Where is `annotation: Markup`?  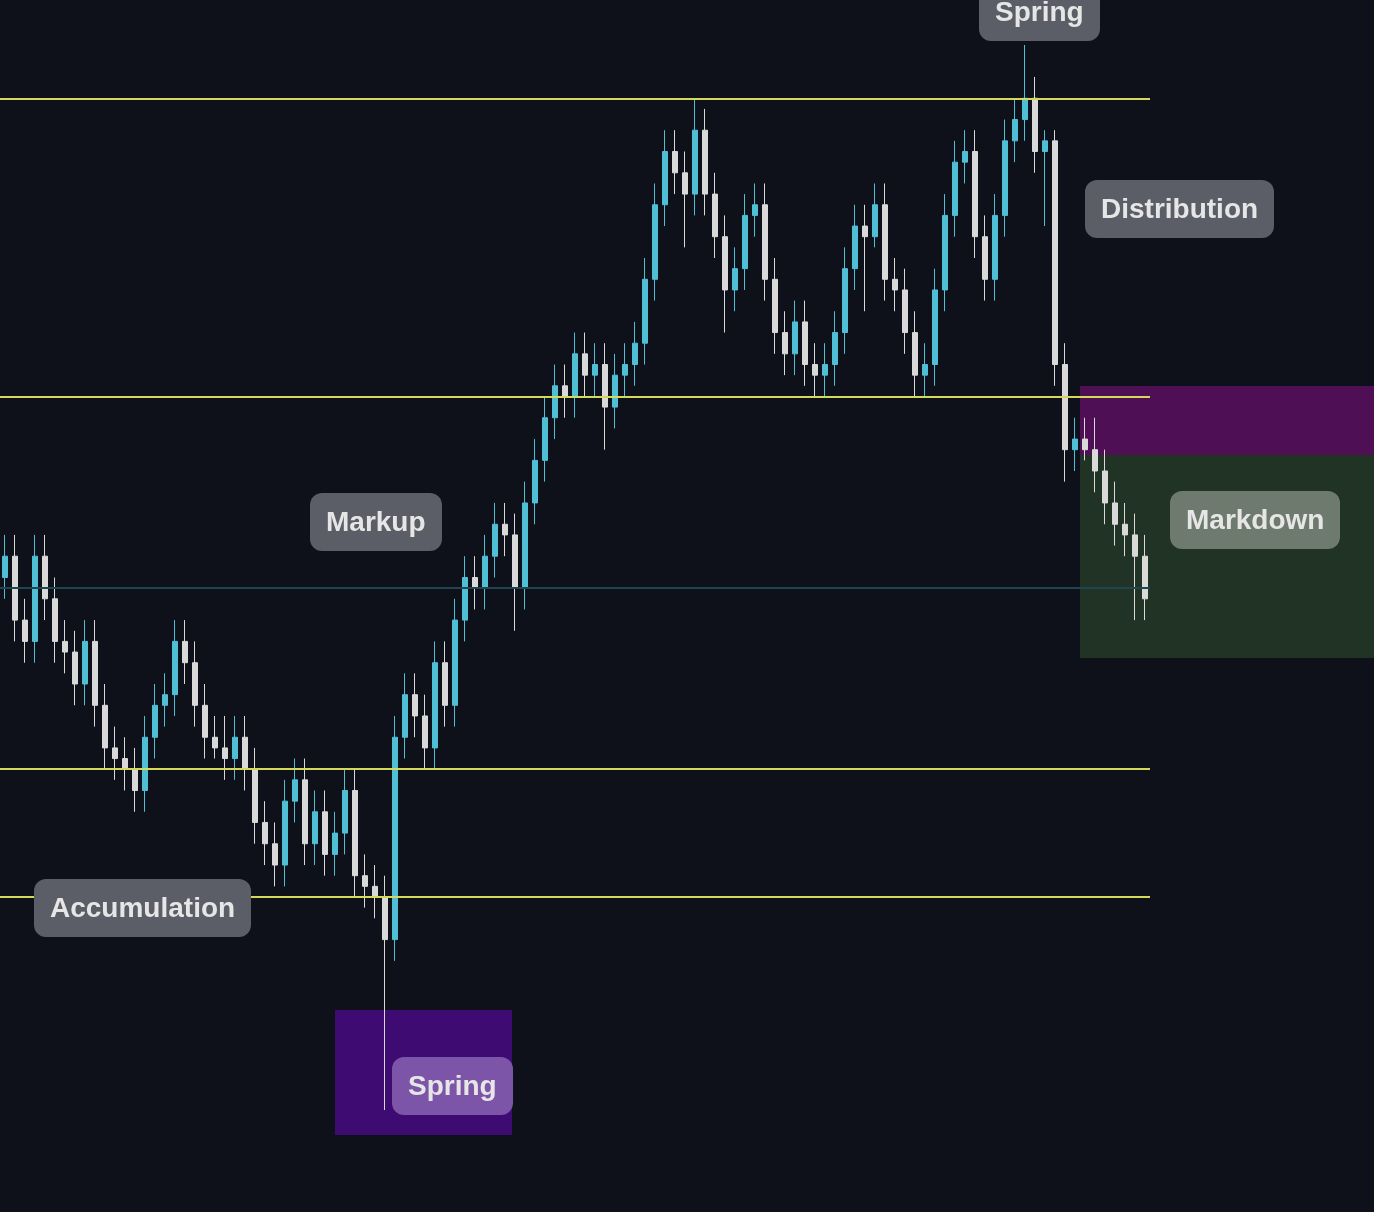 annotation: Markup is located at coordinates (376, 522).